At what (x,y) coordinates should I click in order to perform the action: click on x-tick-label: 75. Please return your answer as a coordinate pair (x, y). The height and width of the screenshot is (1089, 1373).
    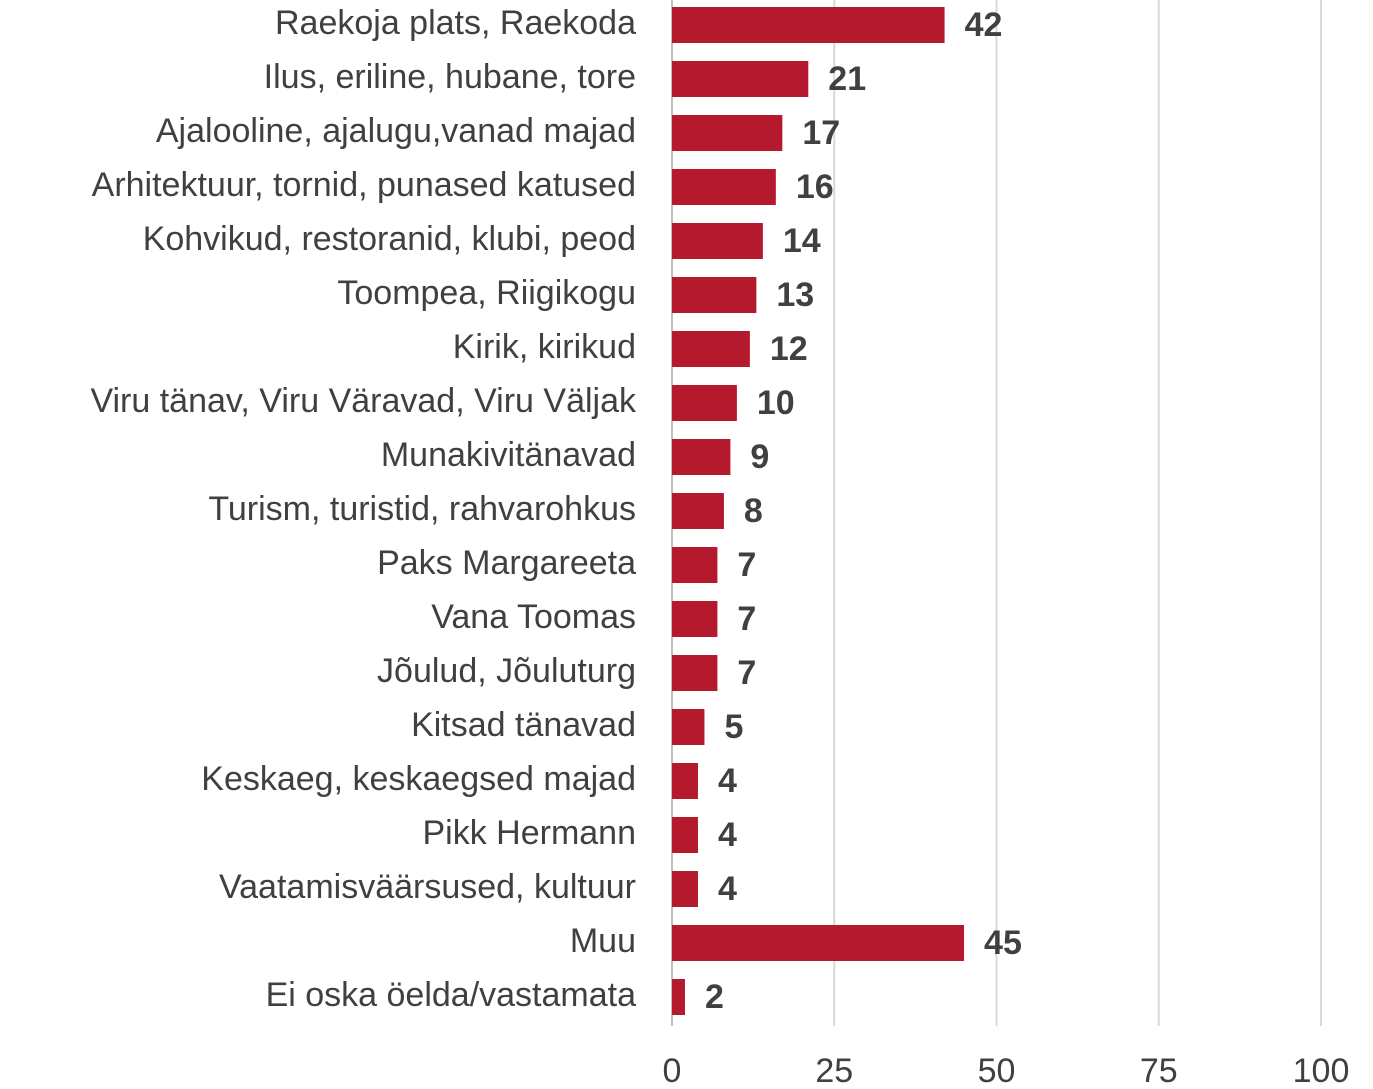
    Looking at the image, I should click on (1159, 1070).